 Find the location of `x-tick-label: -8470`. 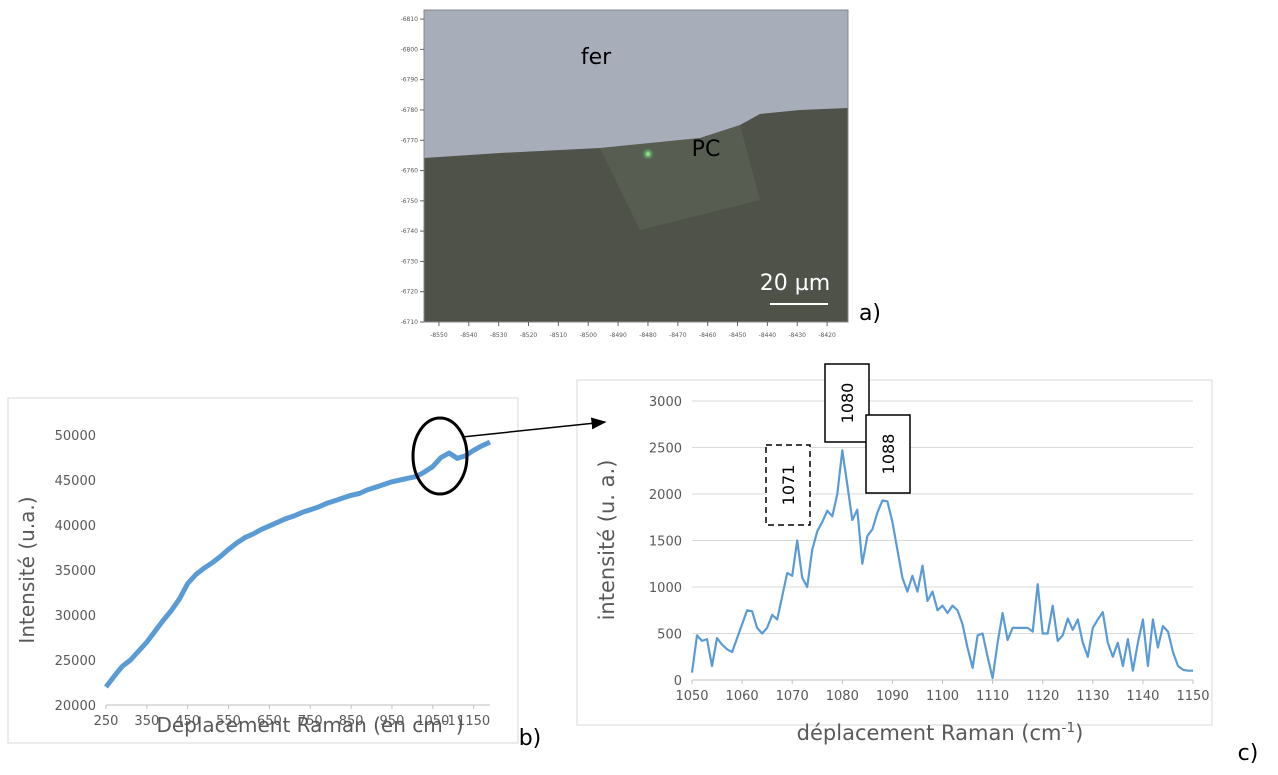

x-tick-label: -8470 is located at coordinates (678, 335).